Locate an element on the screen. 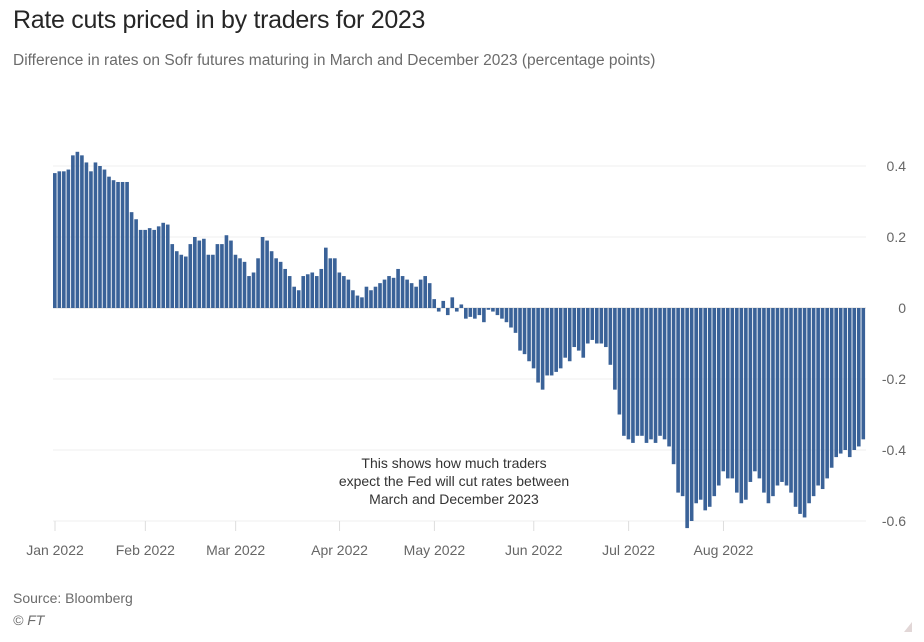 The image size is (924, 642). y-axis: 0.4 0.2 0 -0.2 -0.4 -0.6 is located at coordinates (894, 343).